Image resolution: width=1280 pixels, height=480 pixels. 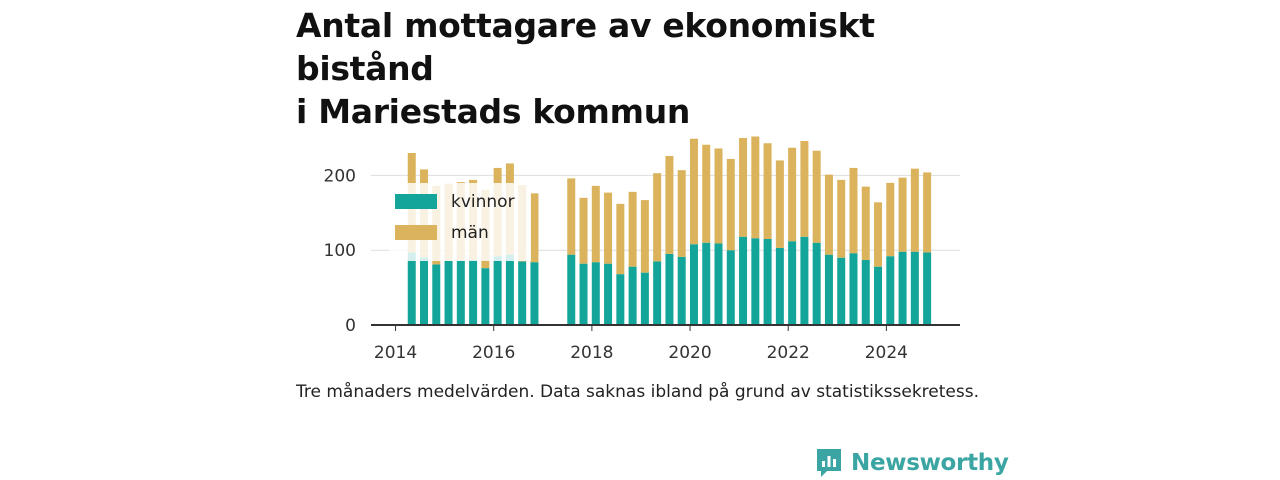 I want to click on legend-swatch-kvinnor, so click(x=416, y=201).